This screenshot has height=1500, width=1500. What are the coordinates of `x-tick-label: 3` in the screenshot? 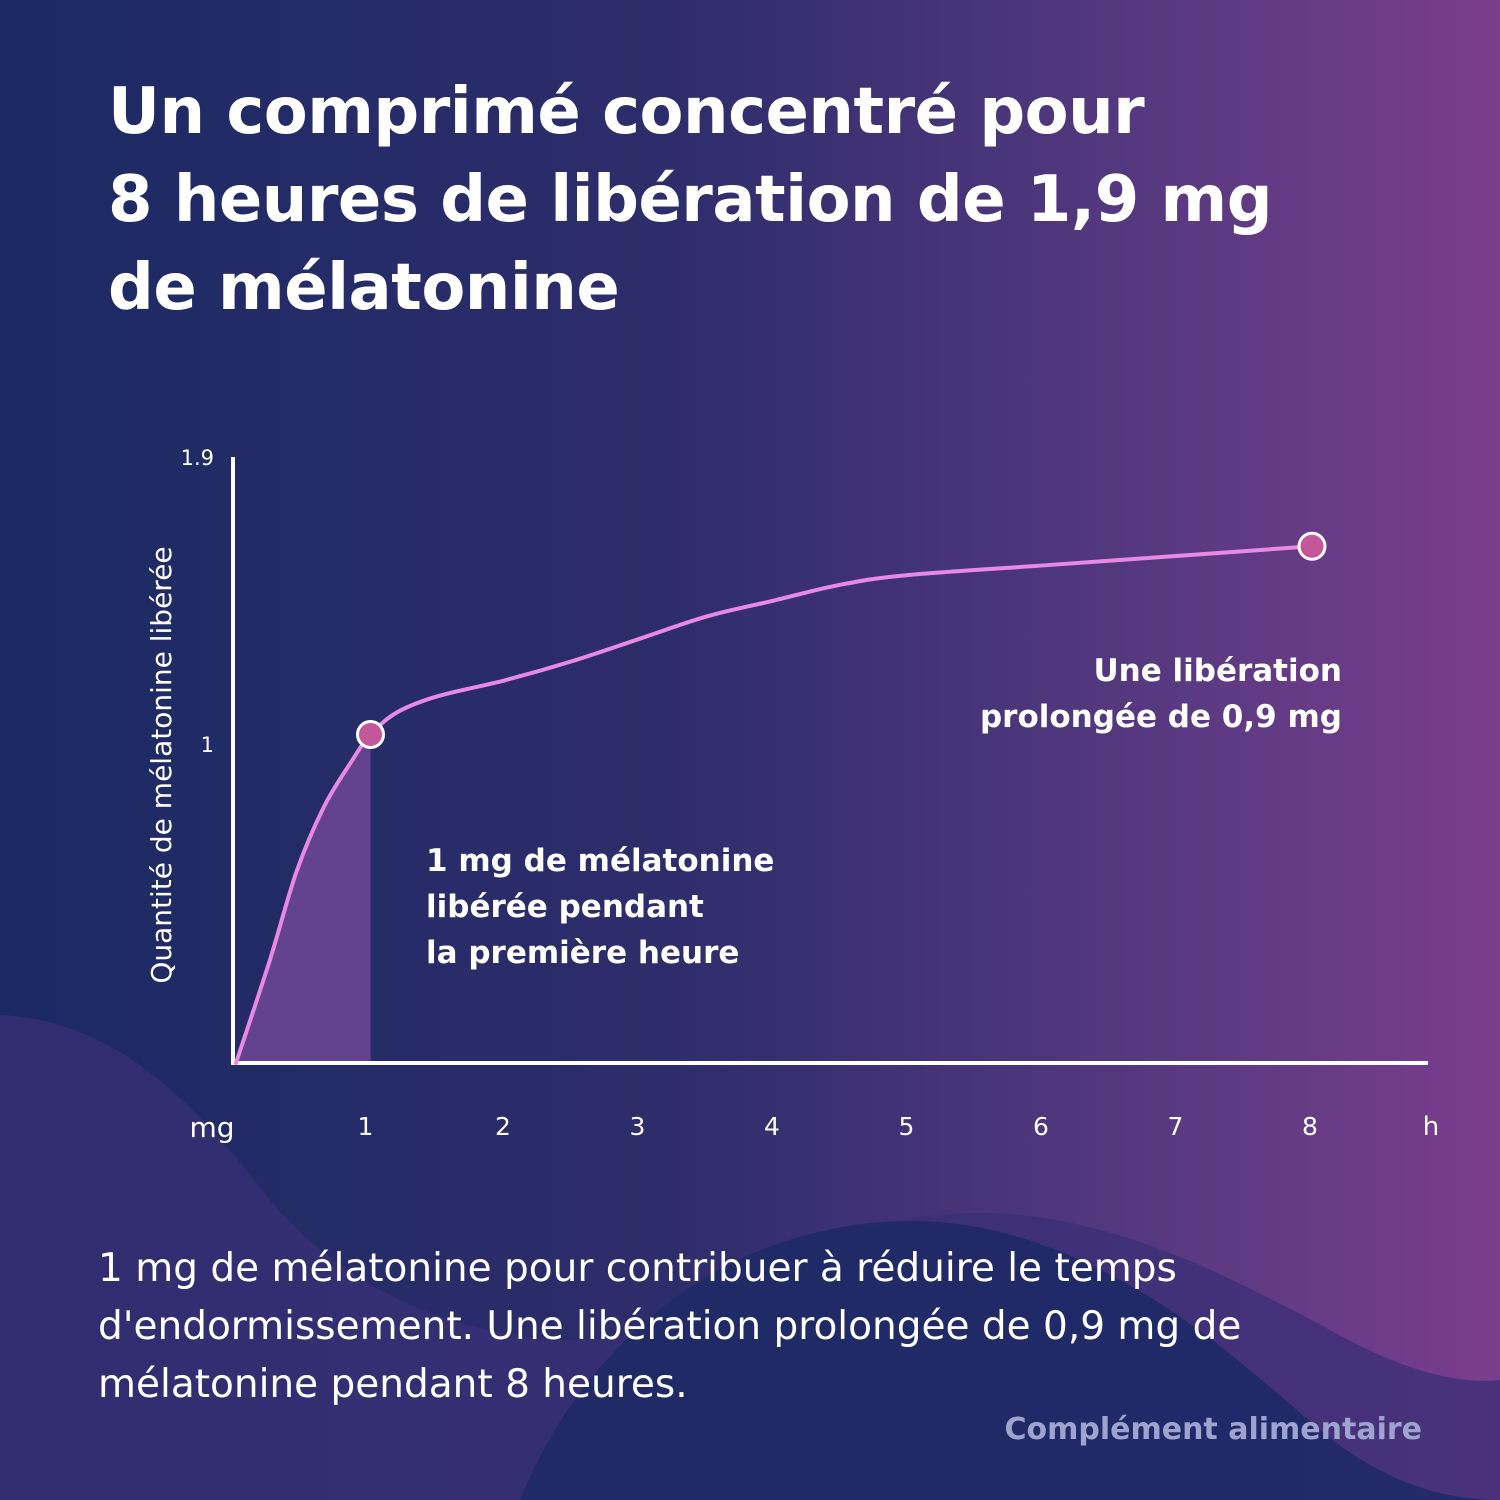 It's located at (638, 1126).